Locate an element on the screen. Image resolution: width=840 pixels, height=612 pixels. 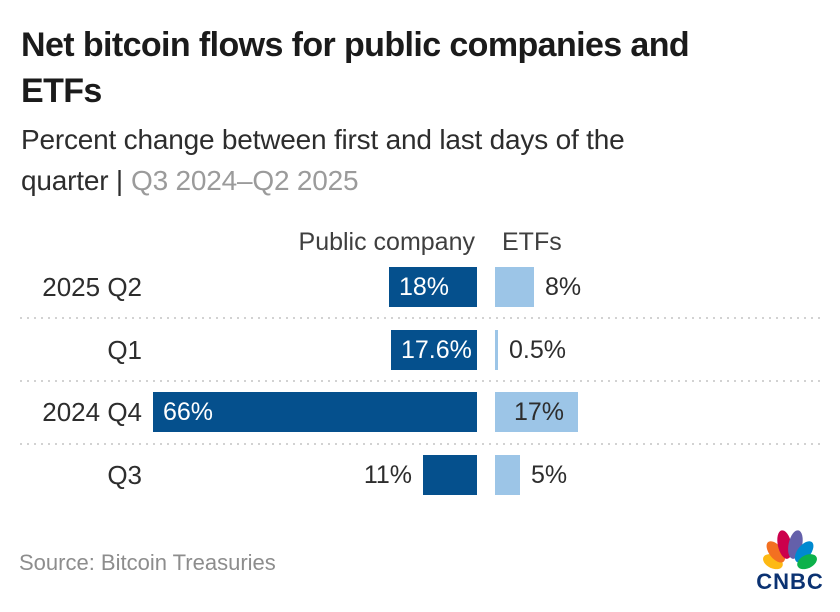
row-label-2024-q4: 2024 Q4 is located at coordinates (92, 412).